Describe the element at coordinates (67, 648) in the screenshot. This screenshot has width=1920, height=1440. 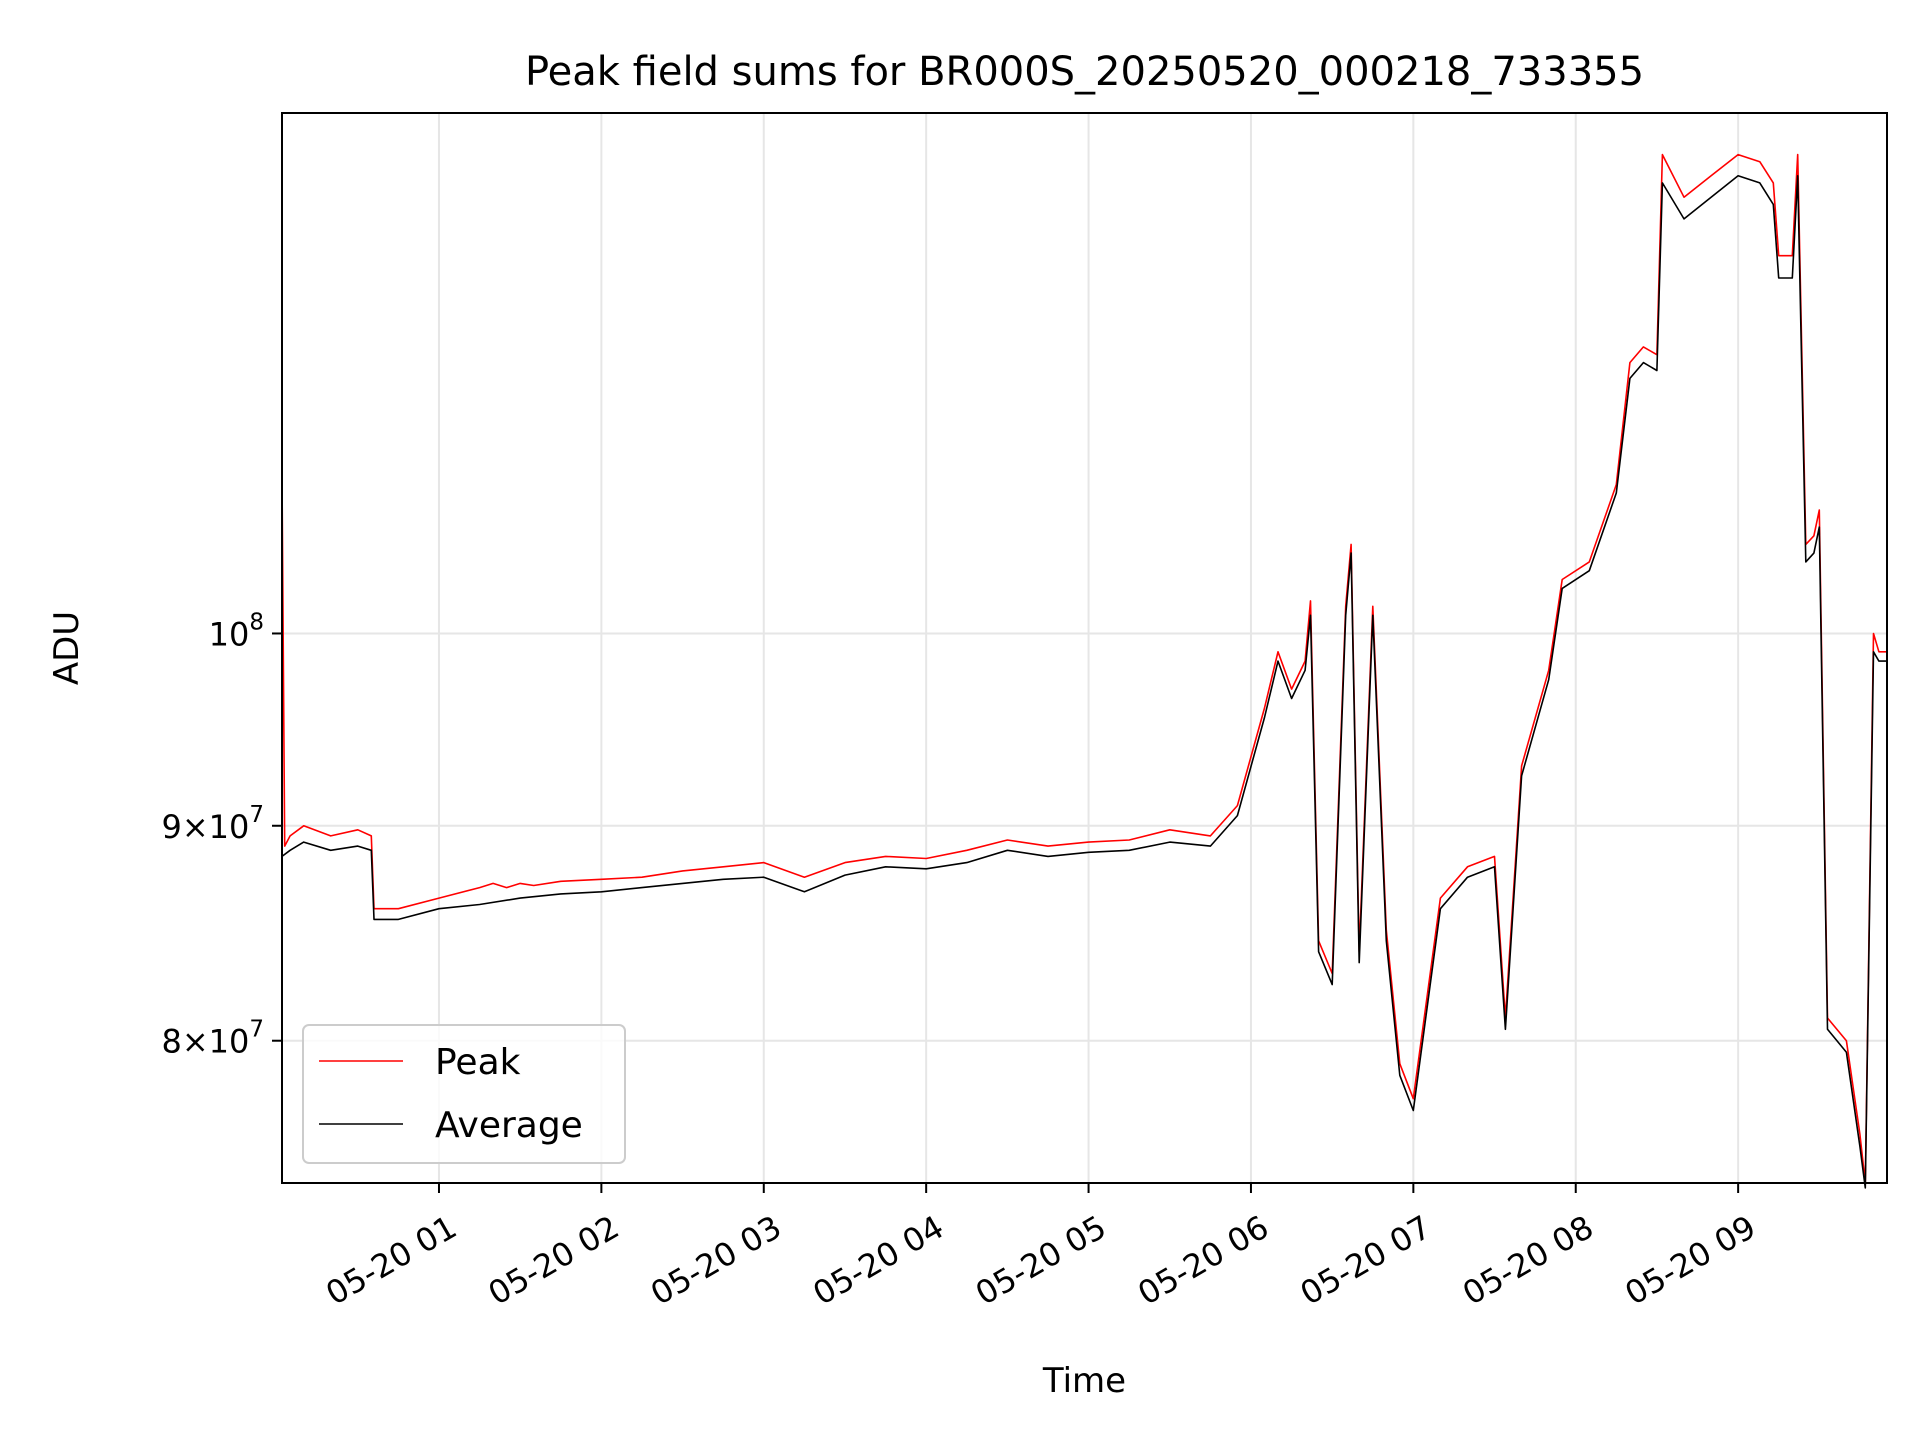
I see `y-axis-label: ADU` at that location.